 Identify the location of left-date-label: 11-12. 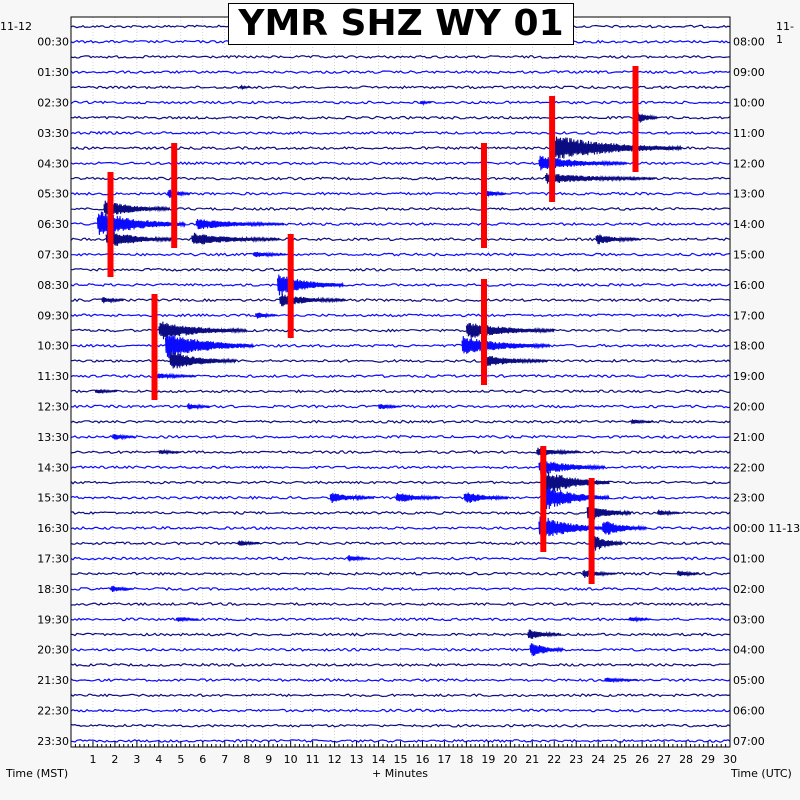
(16, 26).